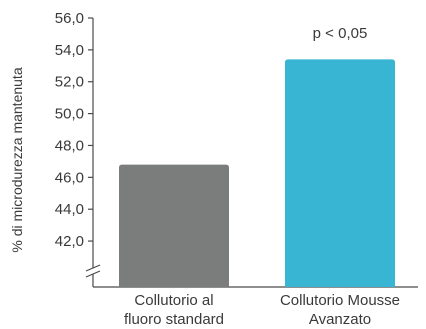 The height and width of the screenshot is (329, 426). I want to click on x-tick-label: Collutorio Mousse, so click(340, 300).